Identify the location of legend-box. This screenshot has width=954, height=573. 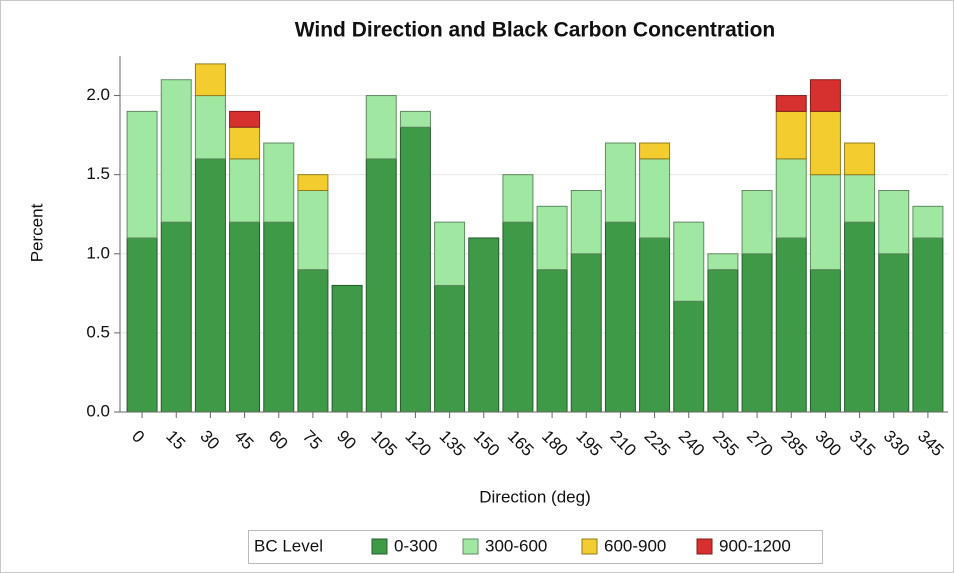
(535, 547).